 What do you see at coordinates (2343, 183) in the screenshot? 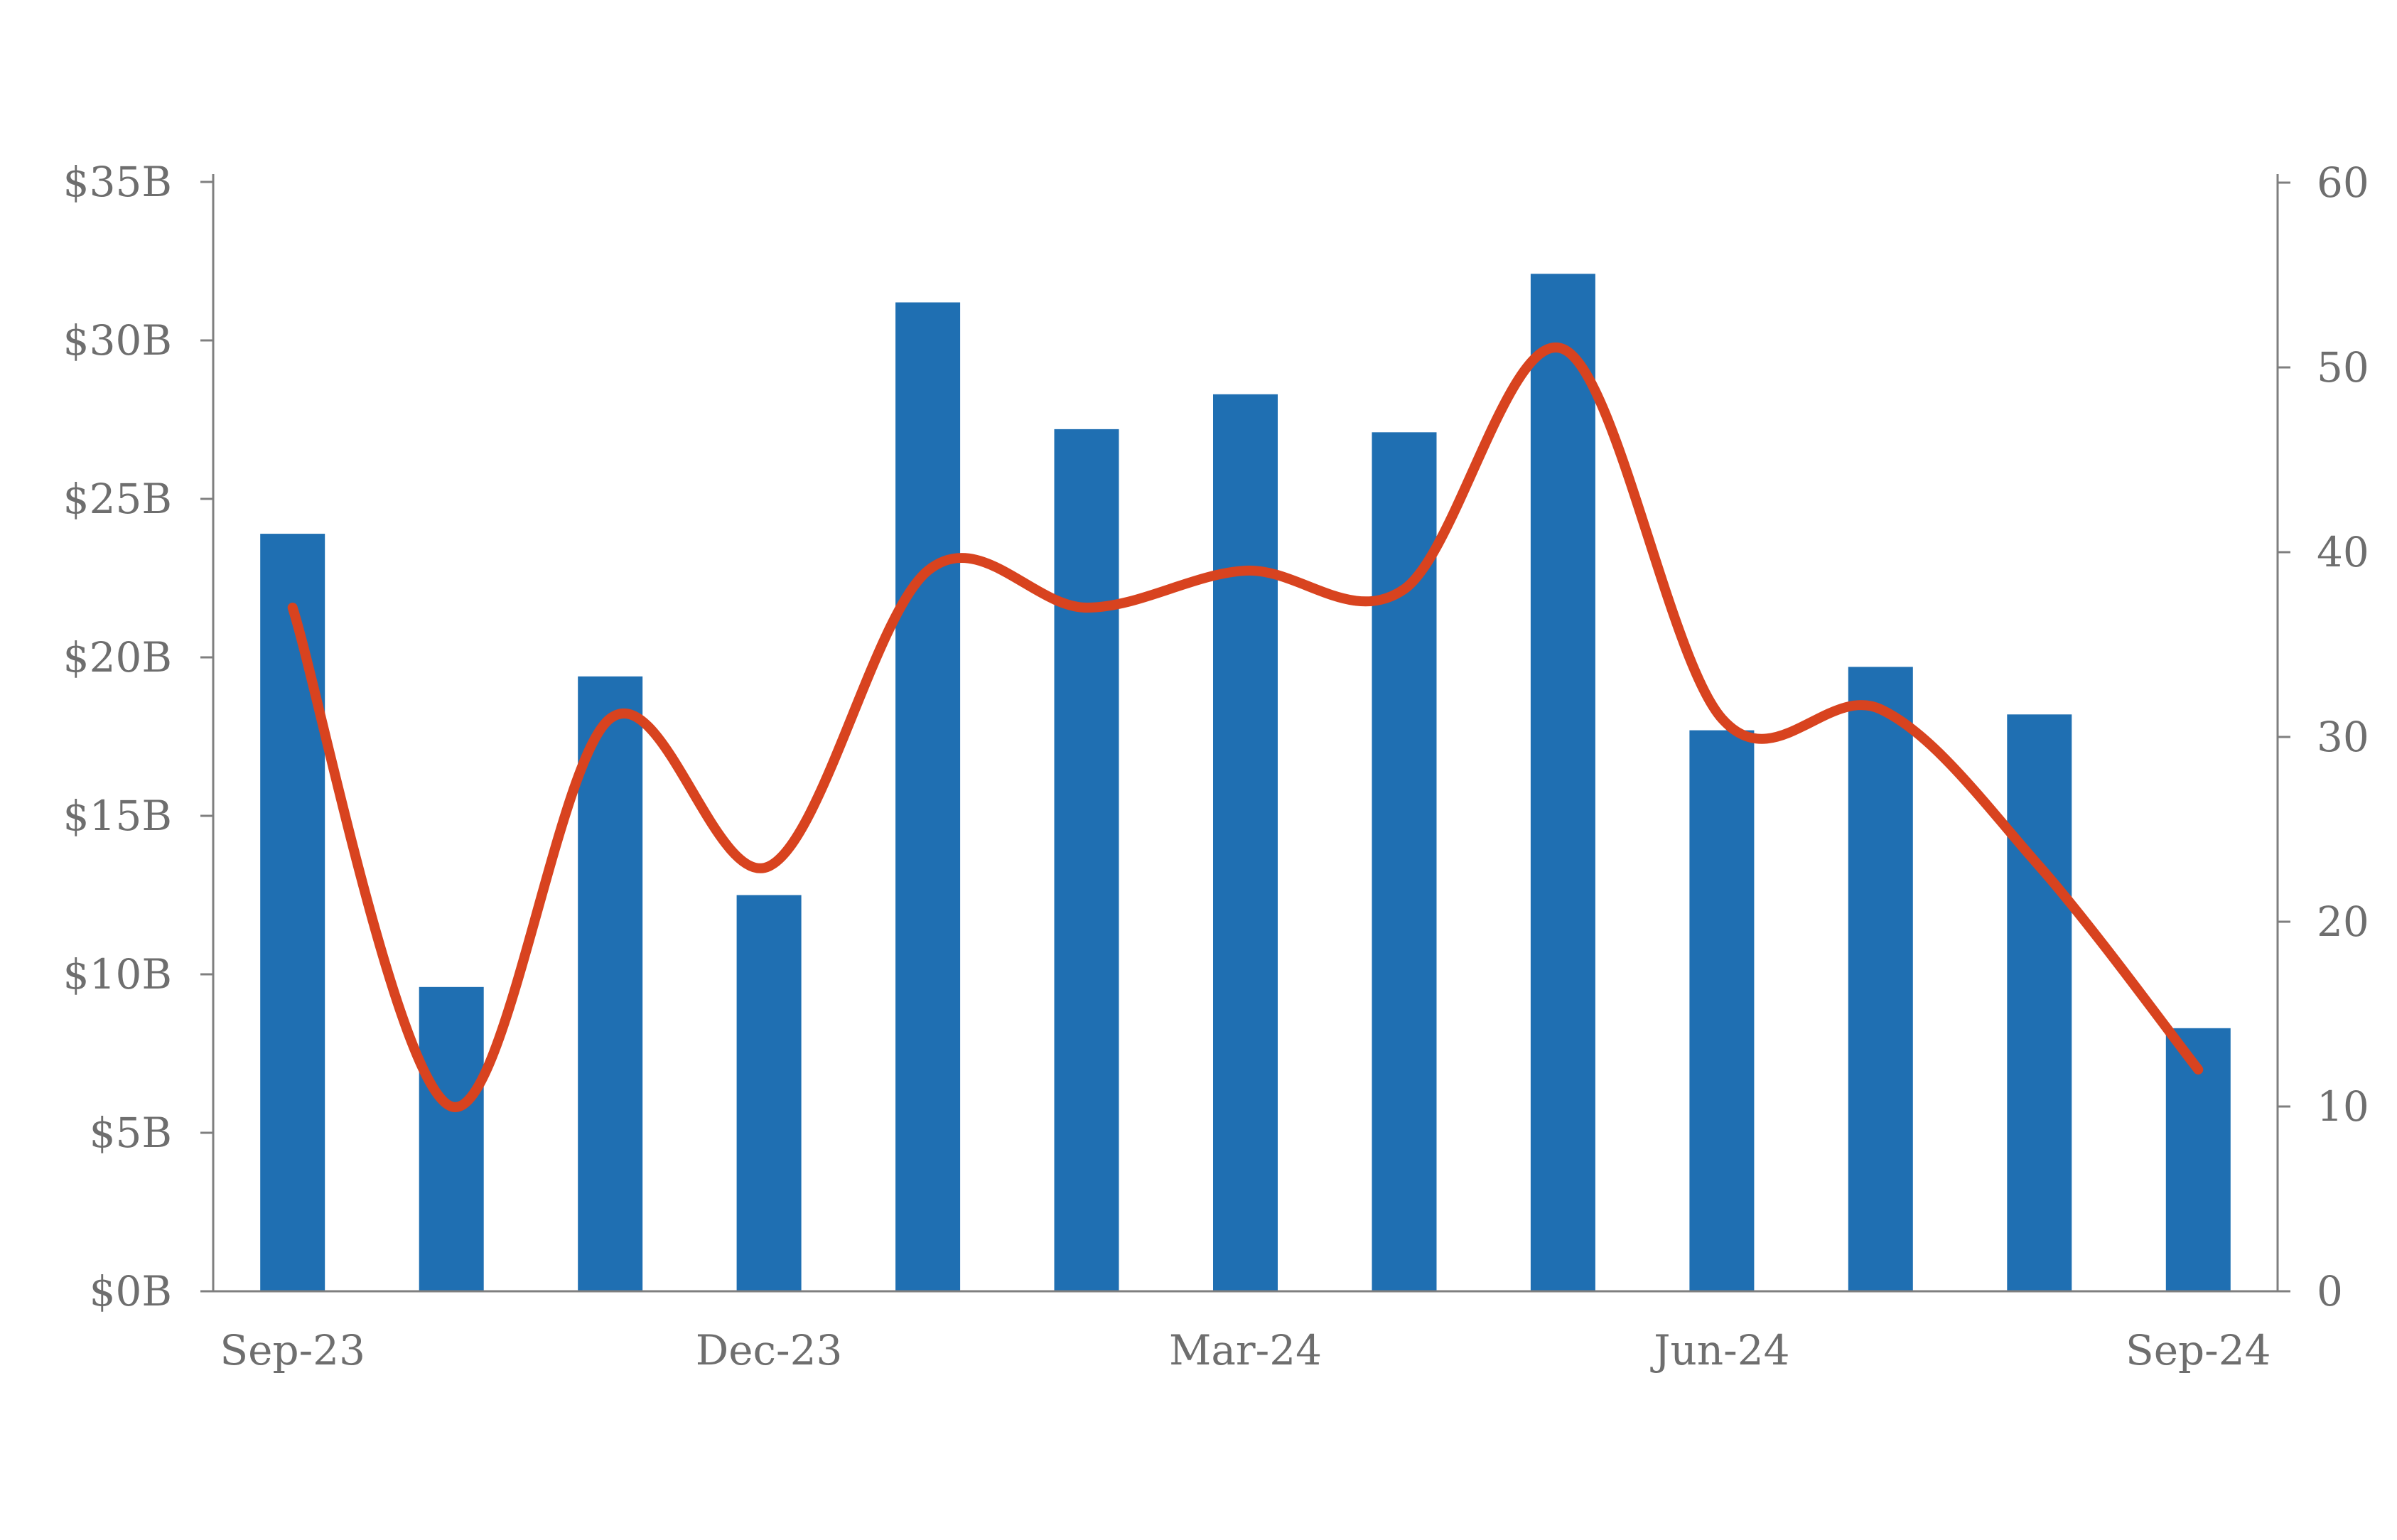
I see `right-axis-tick-label: 60` at bounding box center [2343, 183].